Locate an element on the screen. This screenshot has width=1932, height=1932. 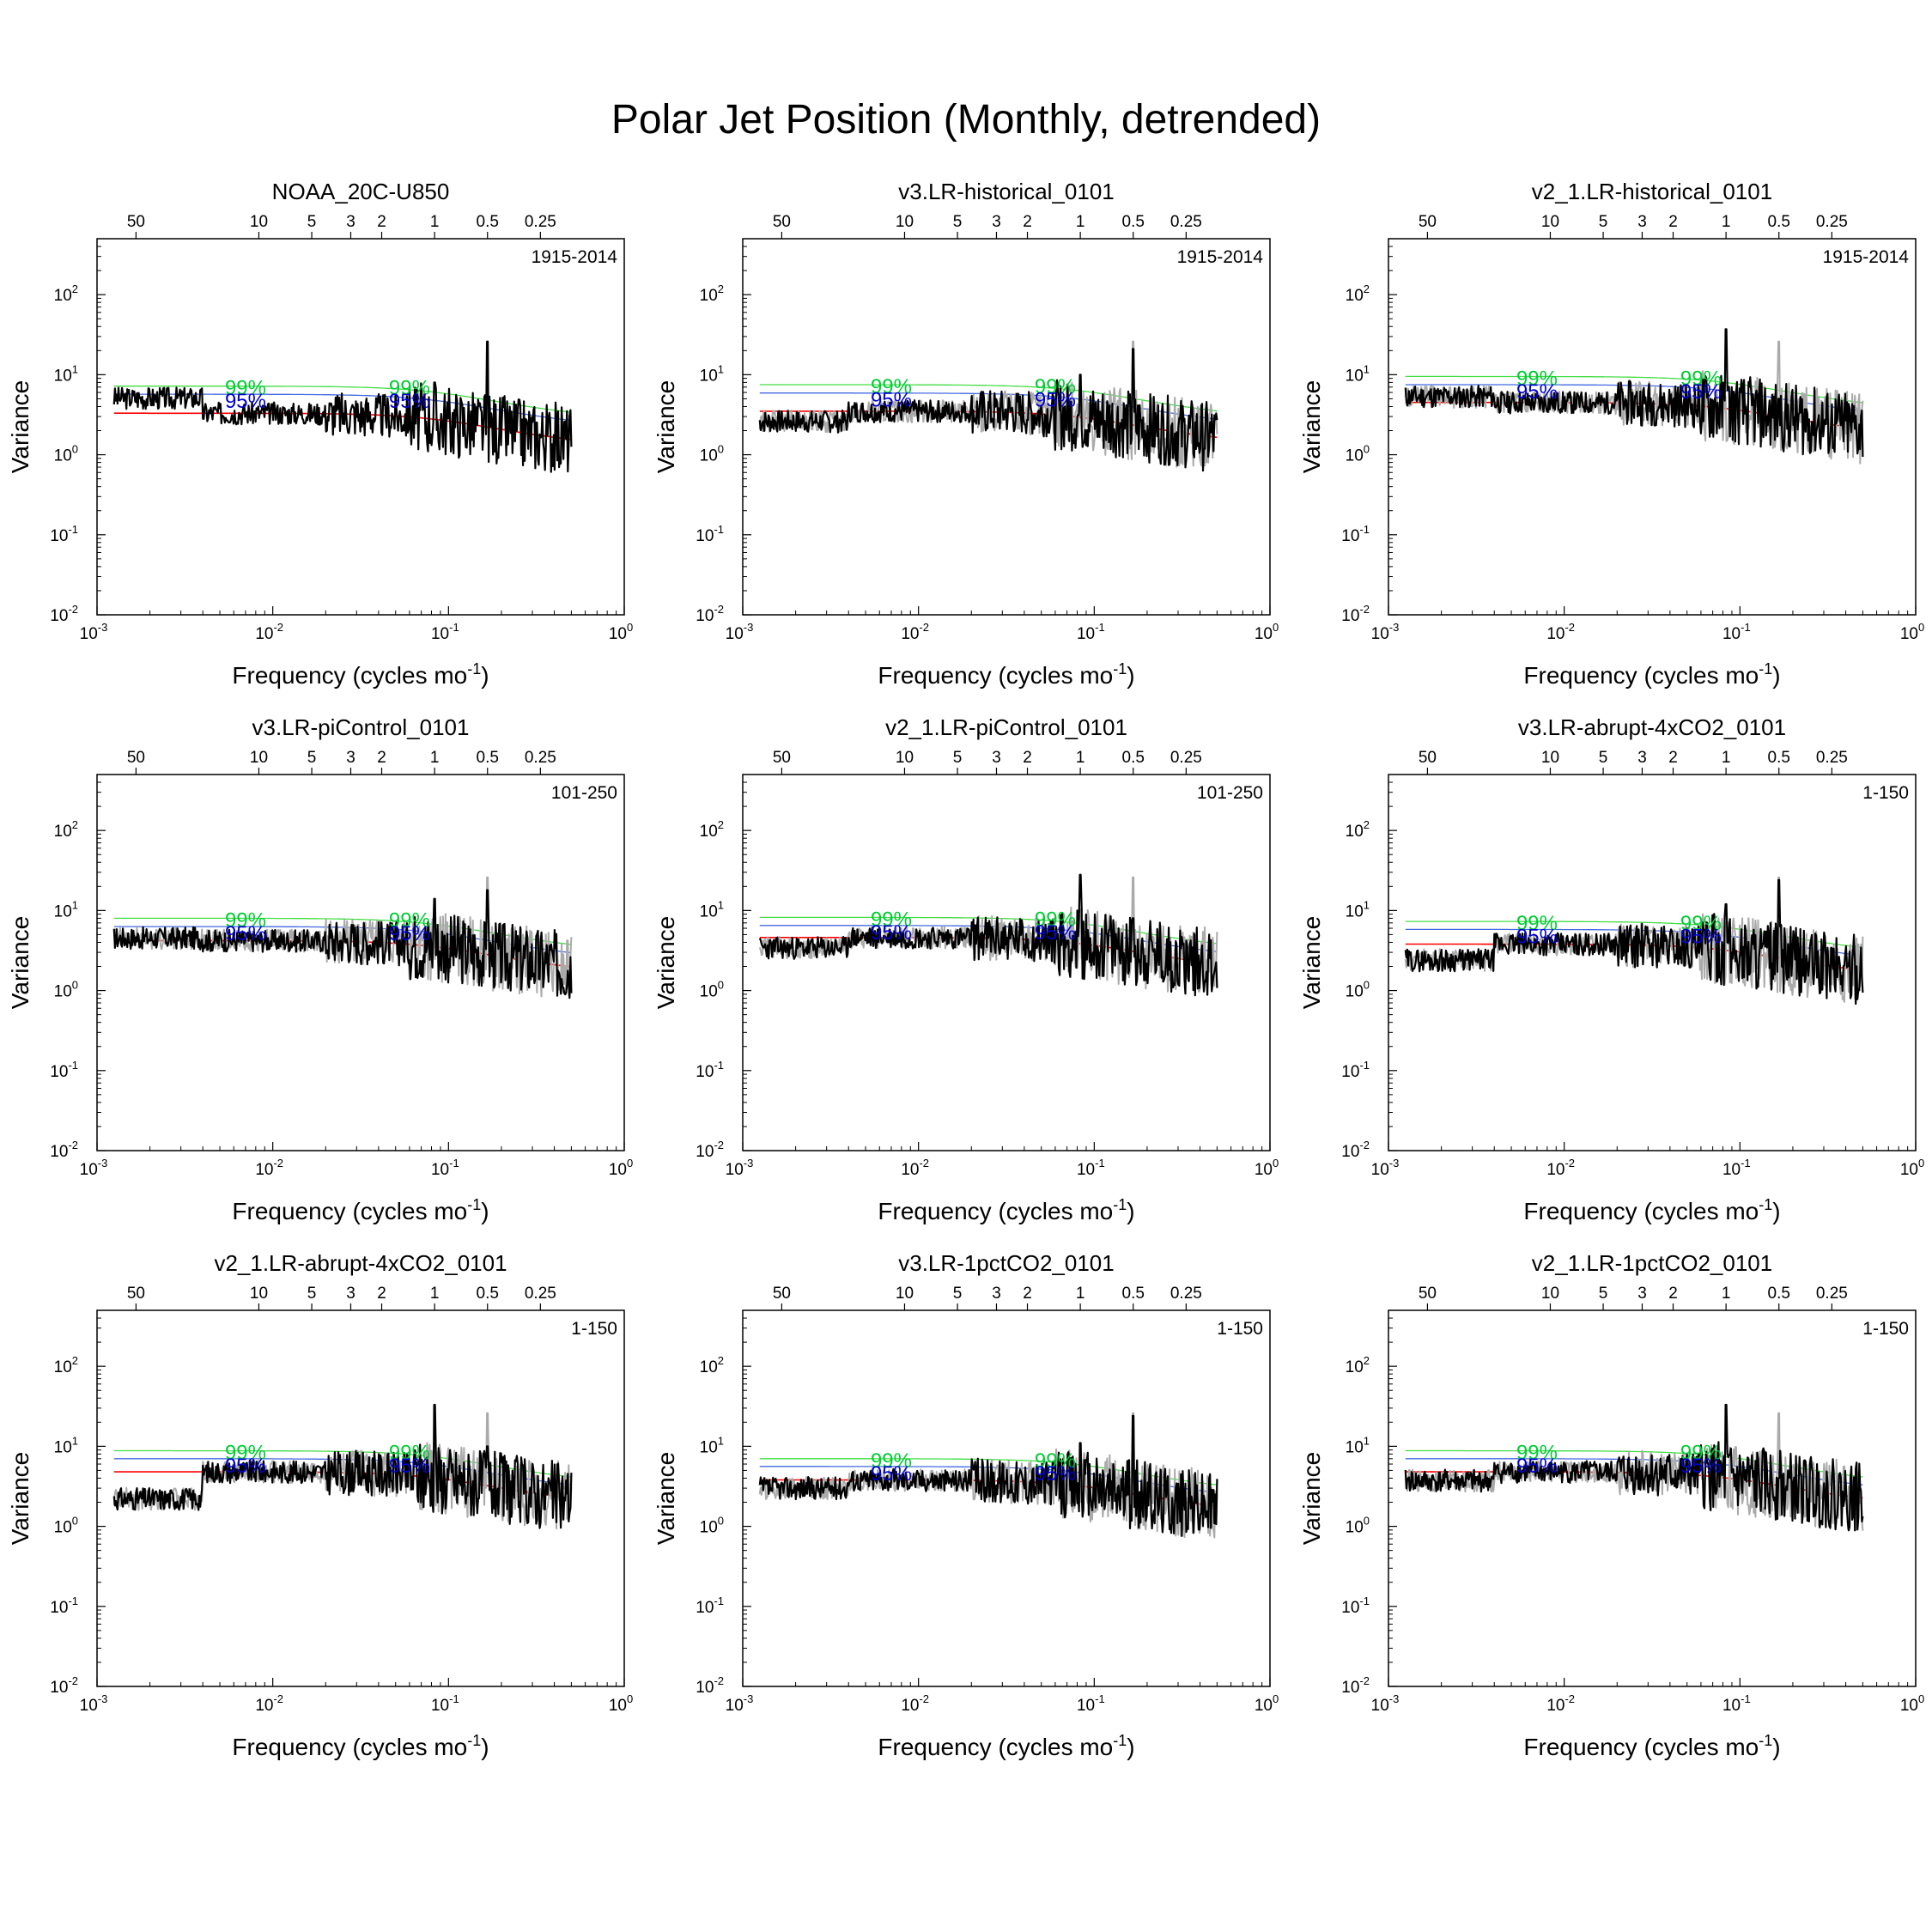
y-axis-title: Variance is located at coordinates (20, 426).